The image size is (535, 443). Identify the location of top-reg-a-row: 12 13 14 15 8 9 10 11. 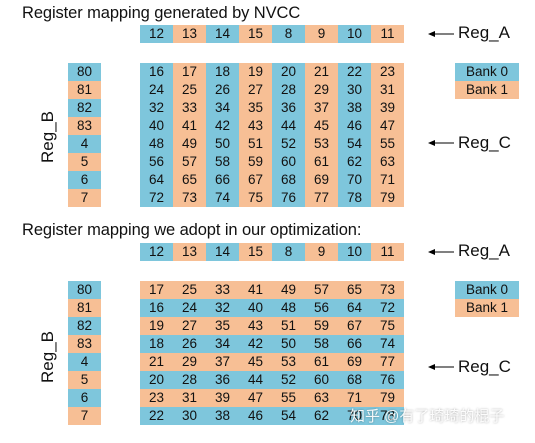
(272, 34).